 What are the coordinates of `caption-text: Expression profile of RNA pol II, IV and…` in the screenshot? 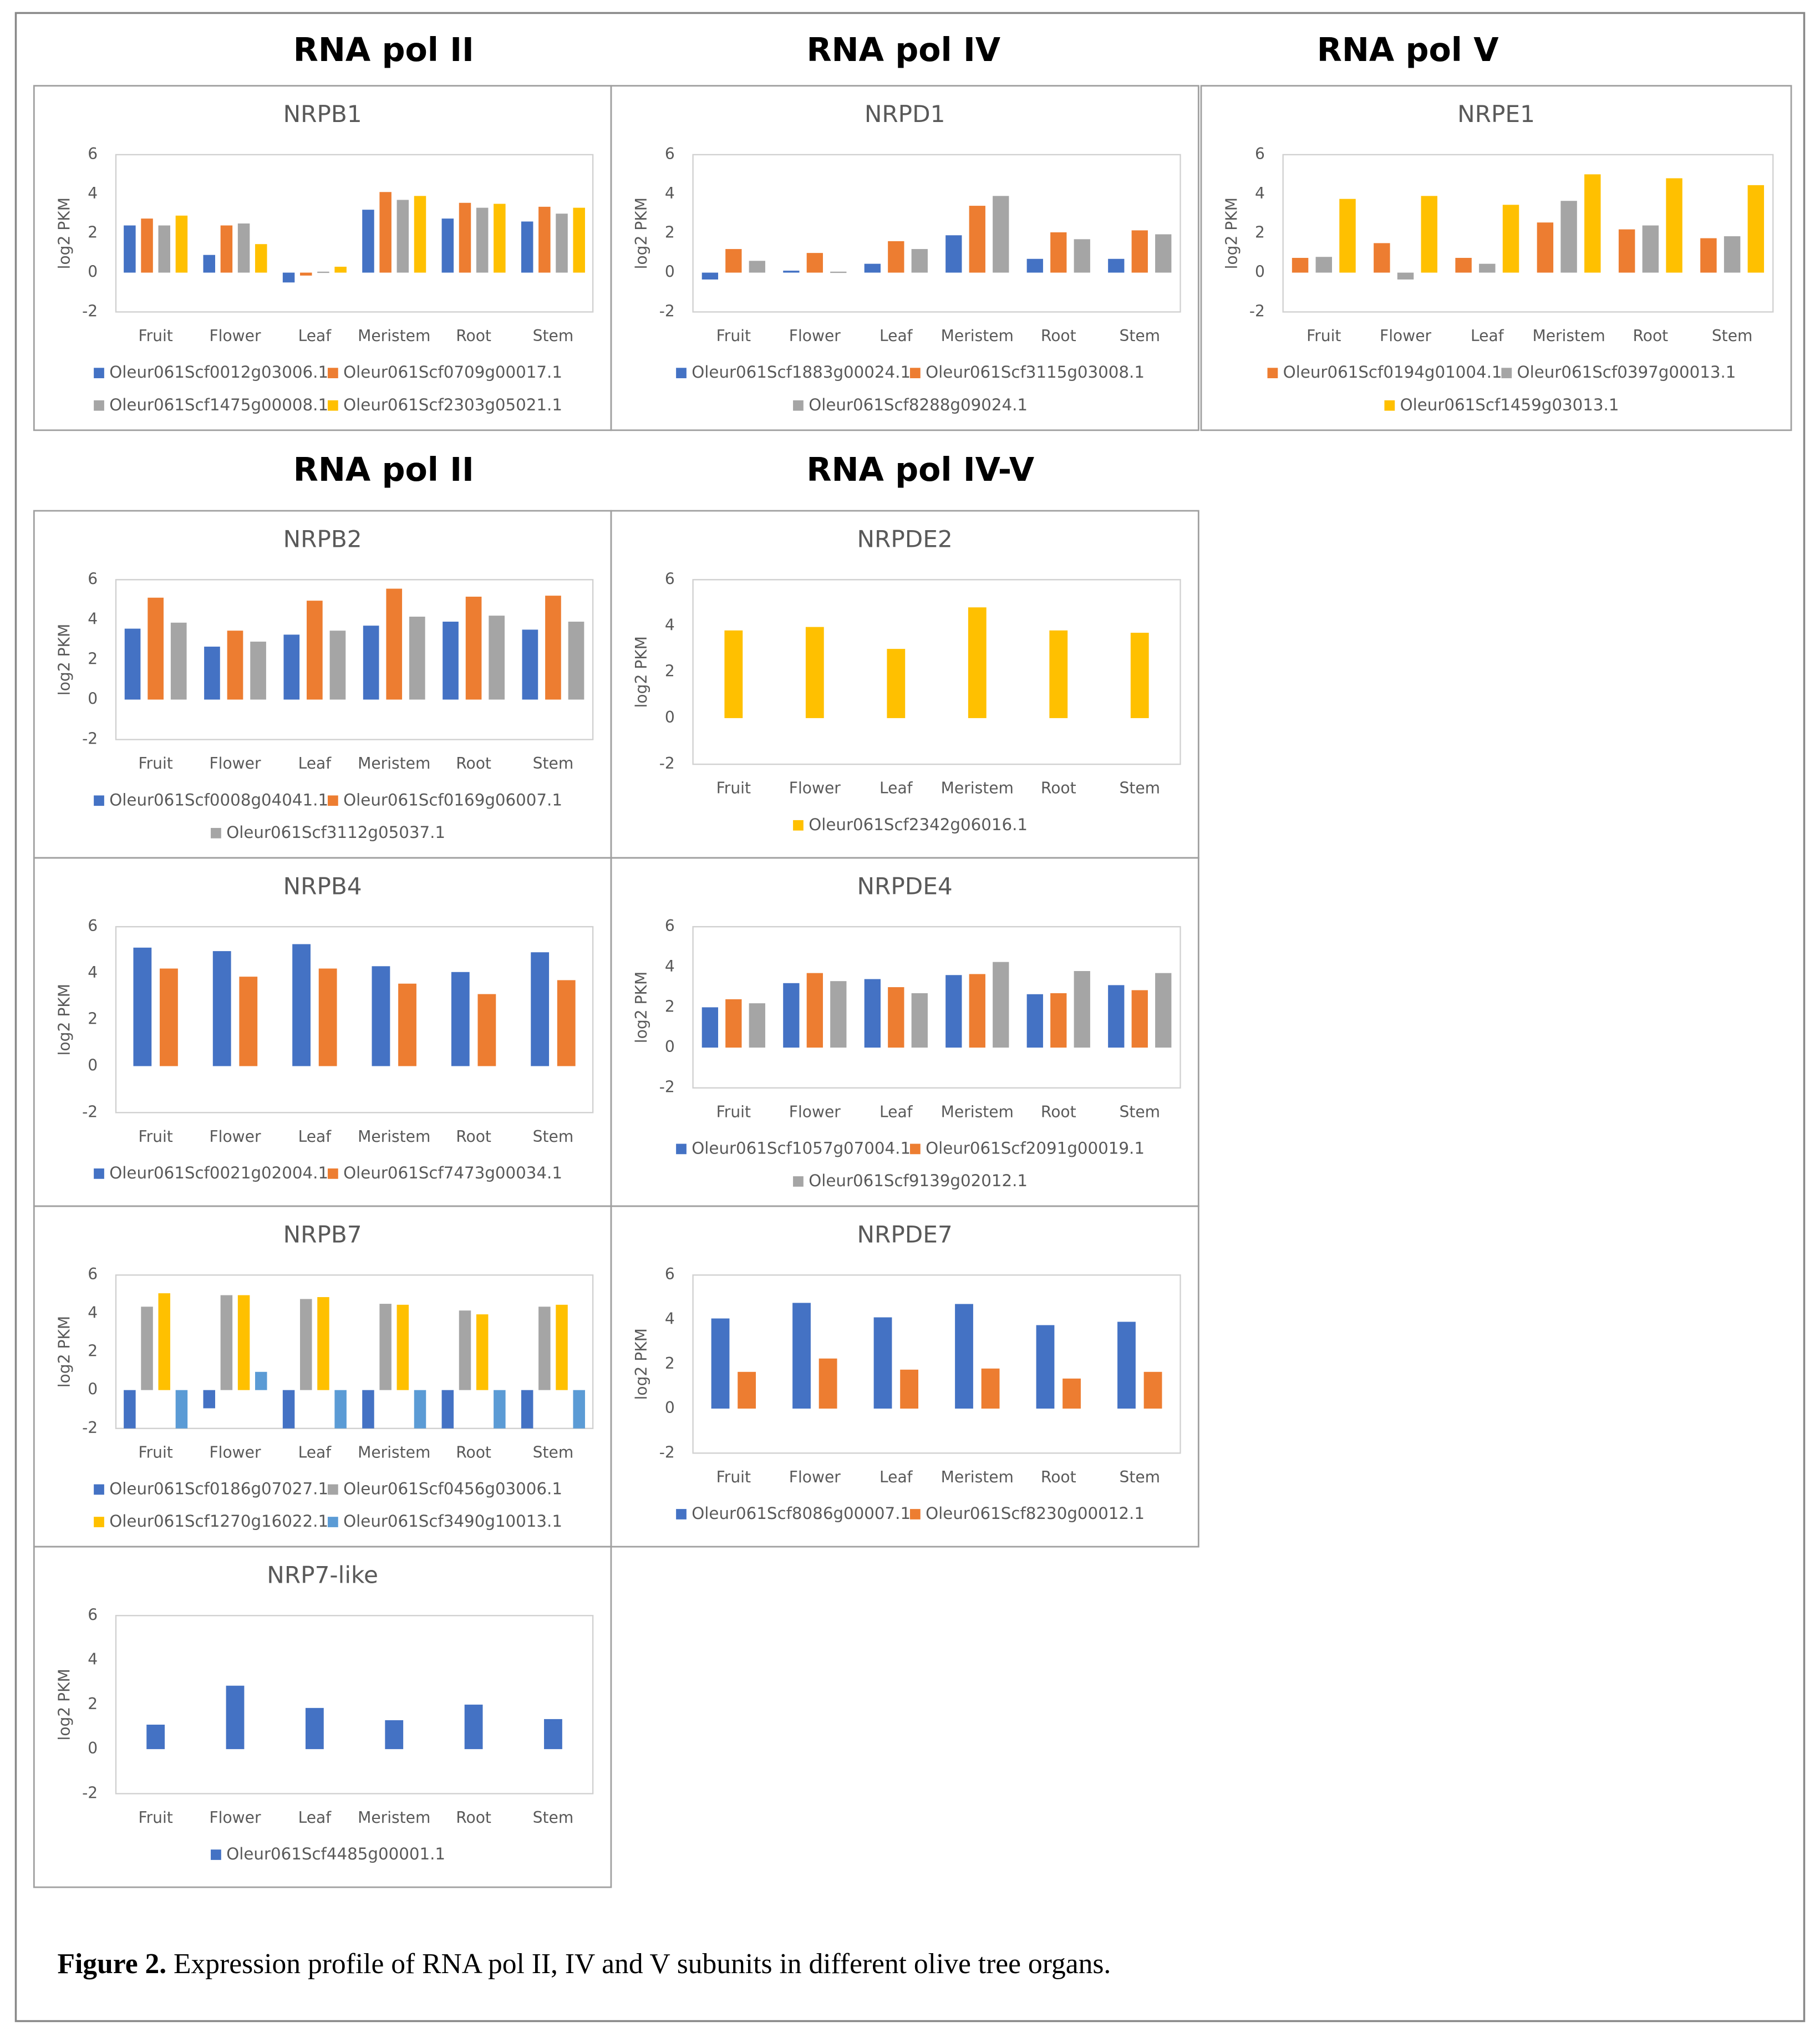 It's located at (642, 1964).